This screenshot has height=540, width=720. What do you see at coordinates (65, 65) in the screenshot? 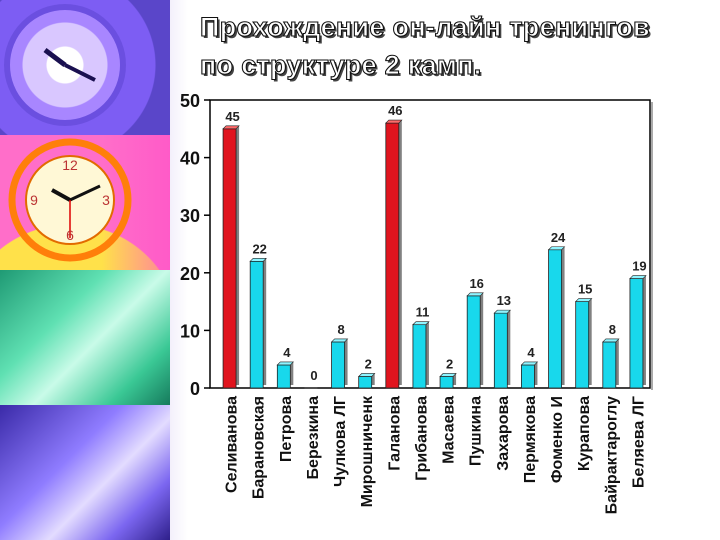
I see `purple-clock-icon` at bounding box center [65, 65].